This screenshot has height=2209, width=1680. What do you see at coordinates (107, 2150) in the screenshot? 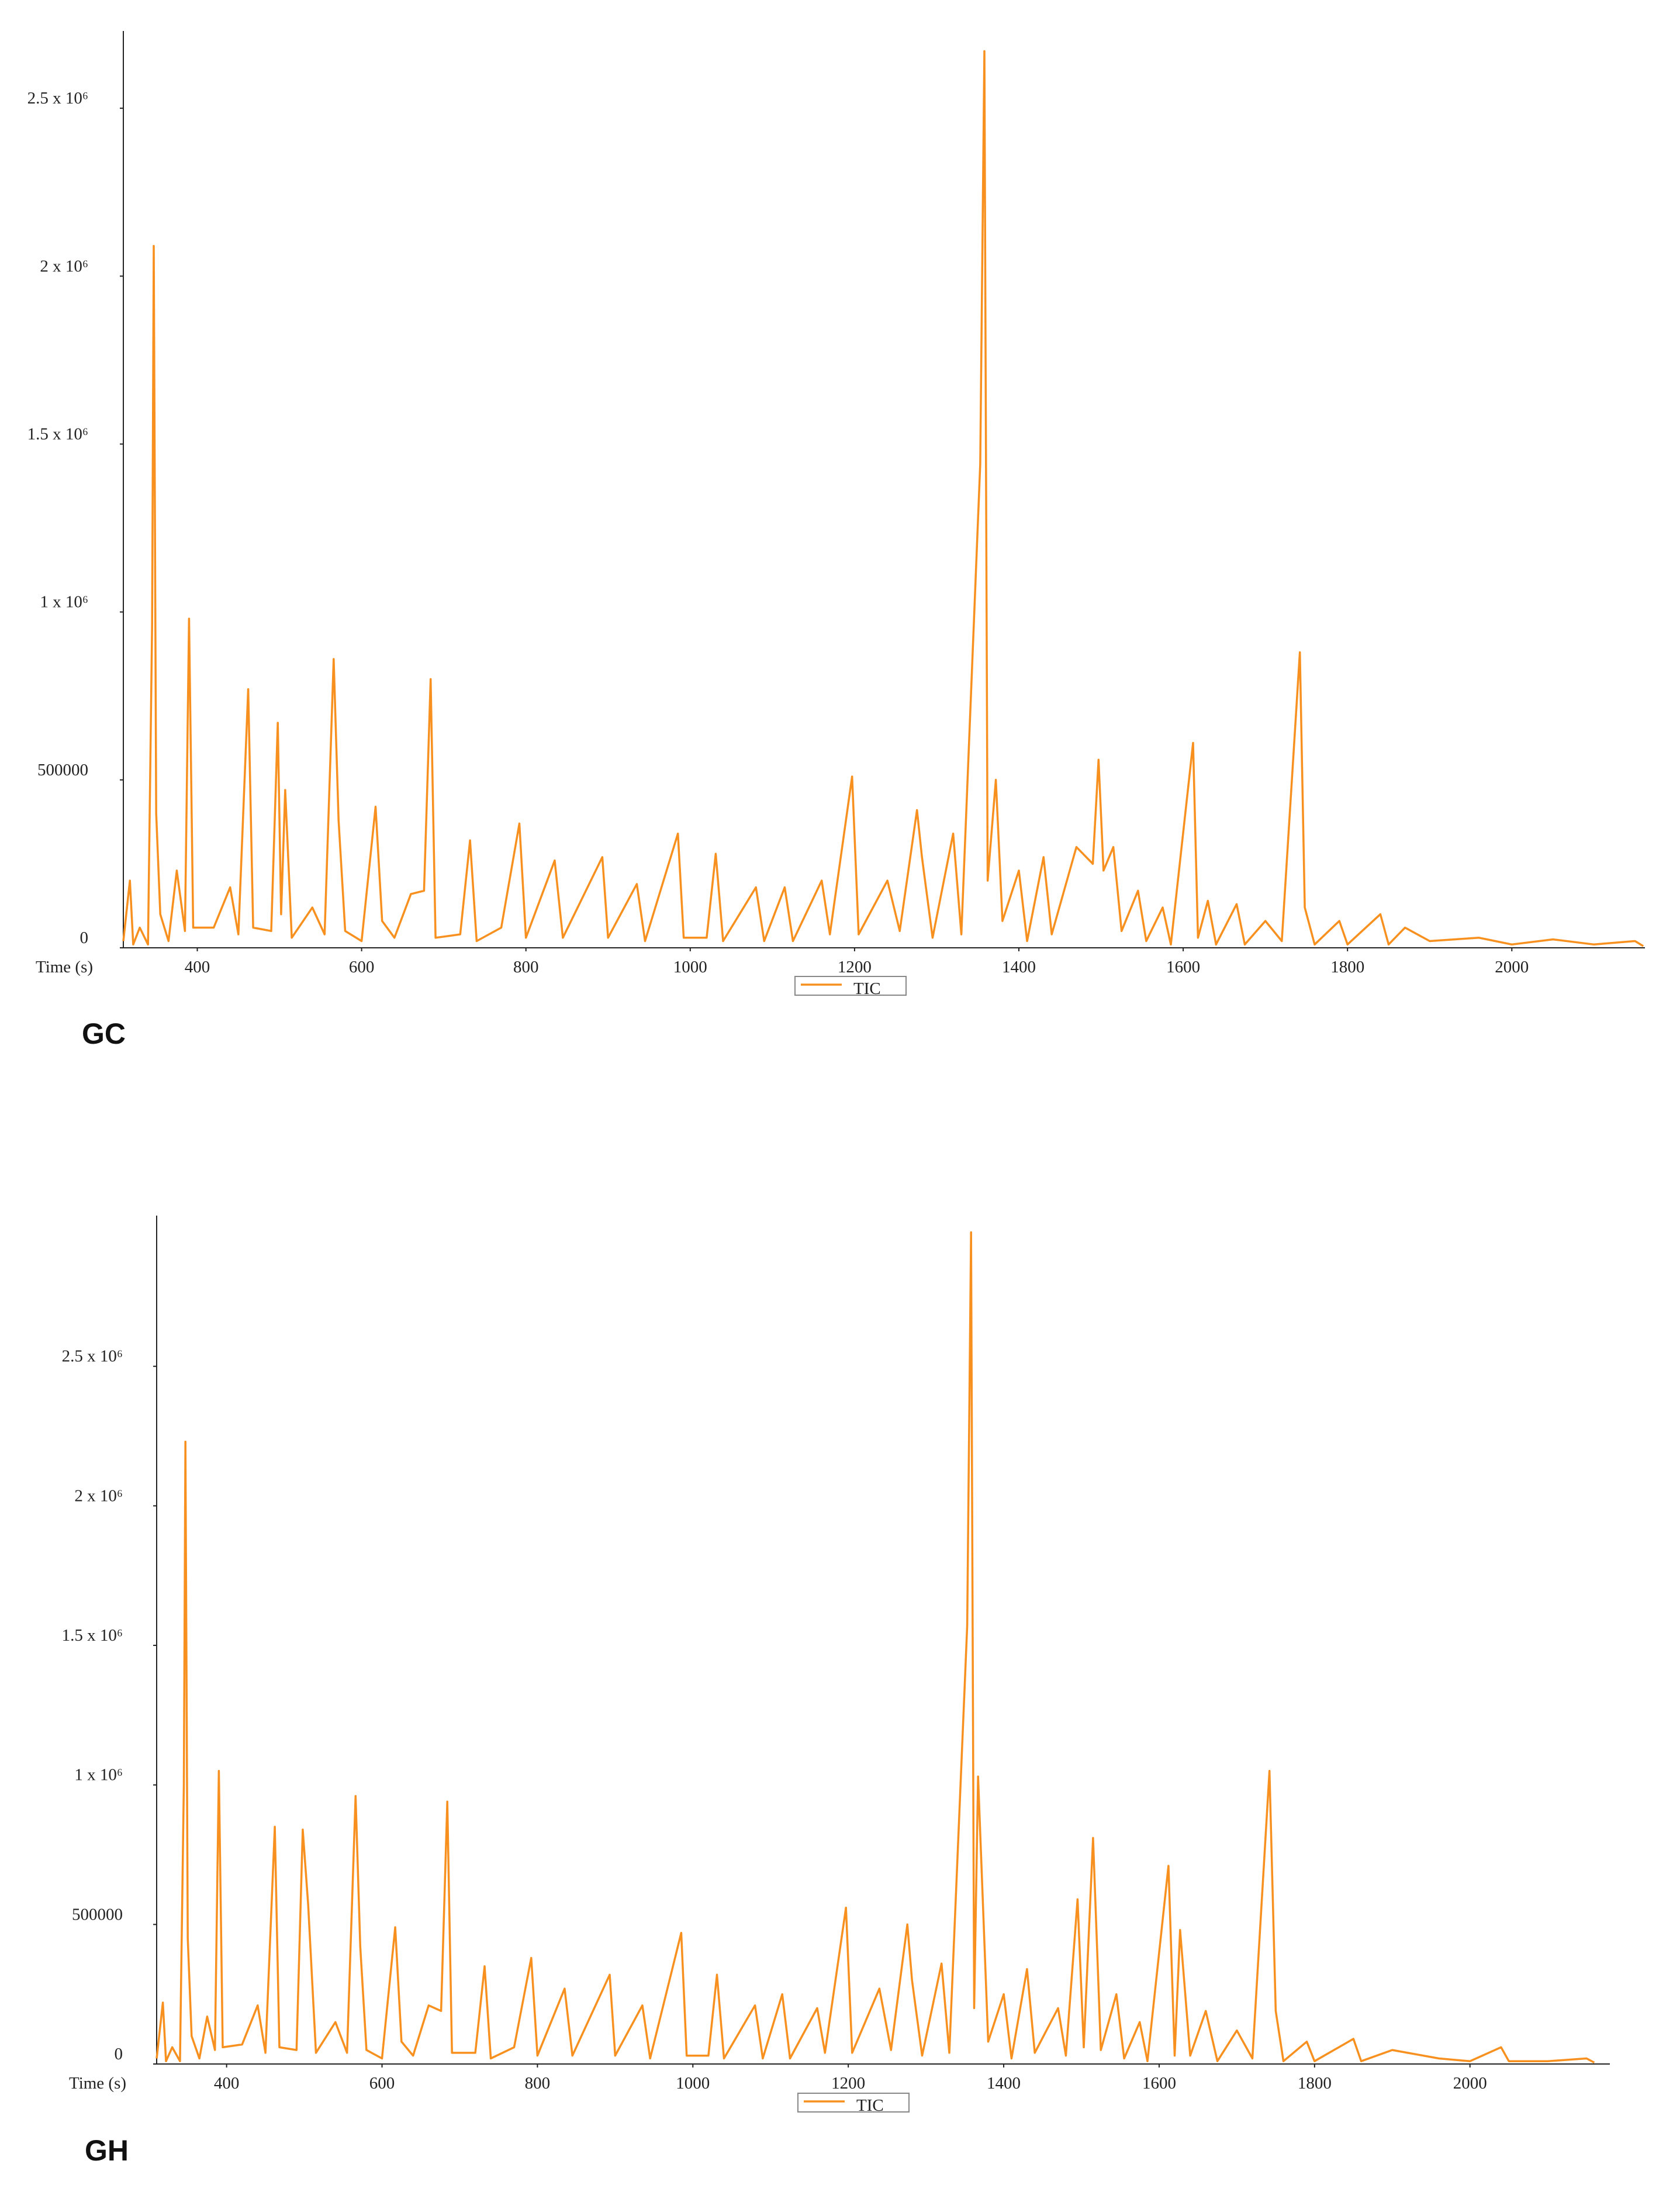
I see `panel-label: GH` at bounding box center [107, 2150].